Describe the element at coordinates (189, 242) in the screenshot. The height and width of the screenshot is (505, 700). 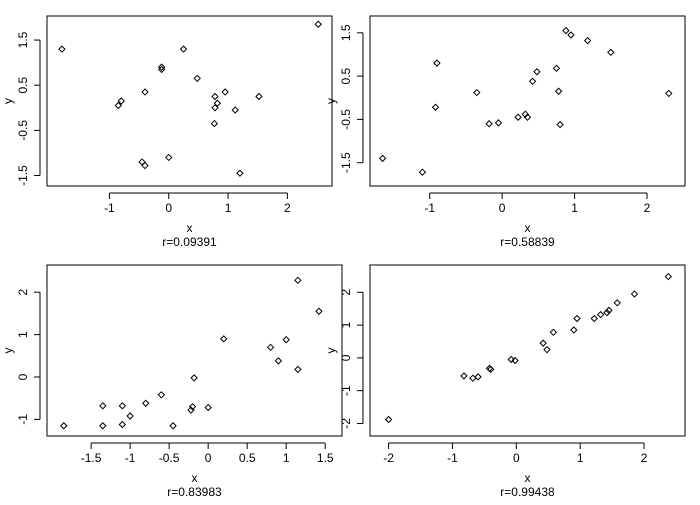
I see `correlation-caption: r=0.09391` at that location.